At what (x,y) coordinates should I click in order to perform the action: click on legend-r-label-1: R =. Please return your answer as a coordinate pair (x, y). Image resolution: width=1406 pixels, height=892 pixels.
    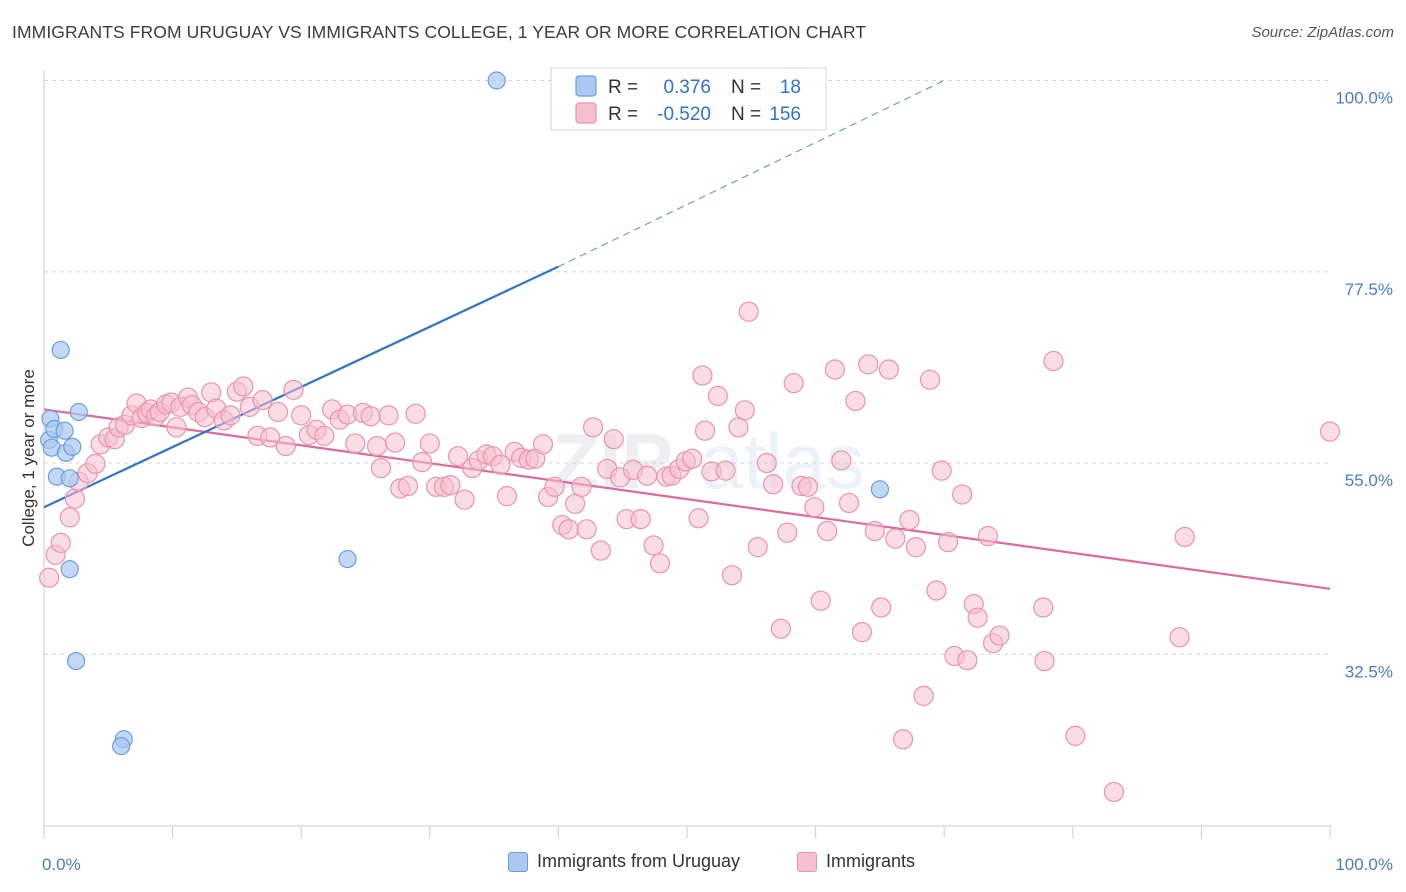
    Looking at the image, I should click on (623, 87).